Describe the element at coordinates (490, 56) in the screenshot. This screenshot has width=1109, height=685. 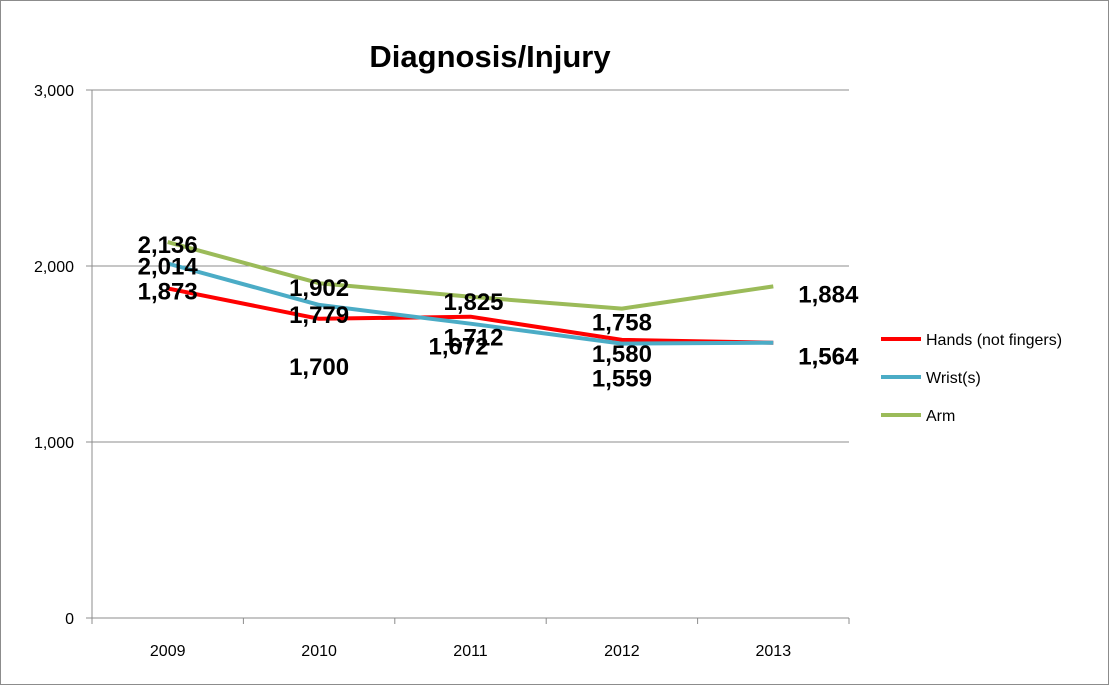
I see `chart-title: Diagnosis/Injury` at that location.